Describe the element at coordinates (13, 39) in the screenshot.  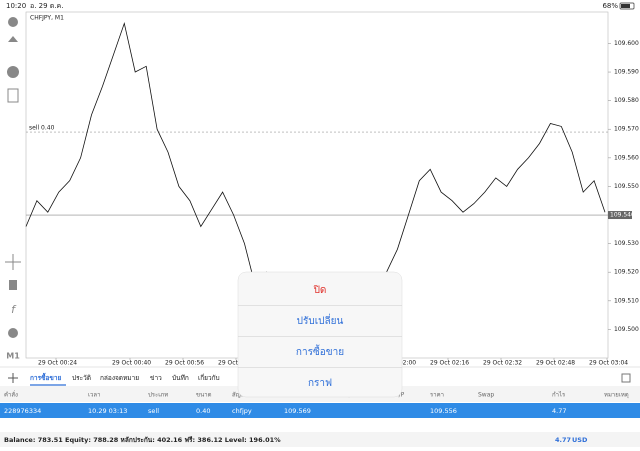
I see `trade-icon` at that location.